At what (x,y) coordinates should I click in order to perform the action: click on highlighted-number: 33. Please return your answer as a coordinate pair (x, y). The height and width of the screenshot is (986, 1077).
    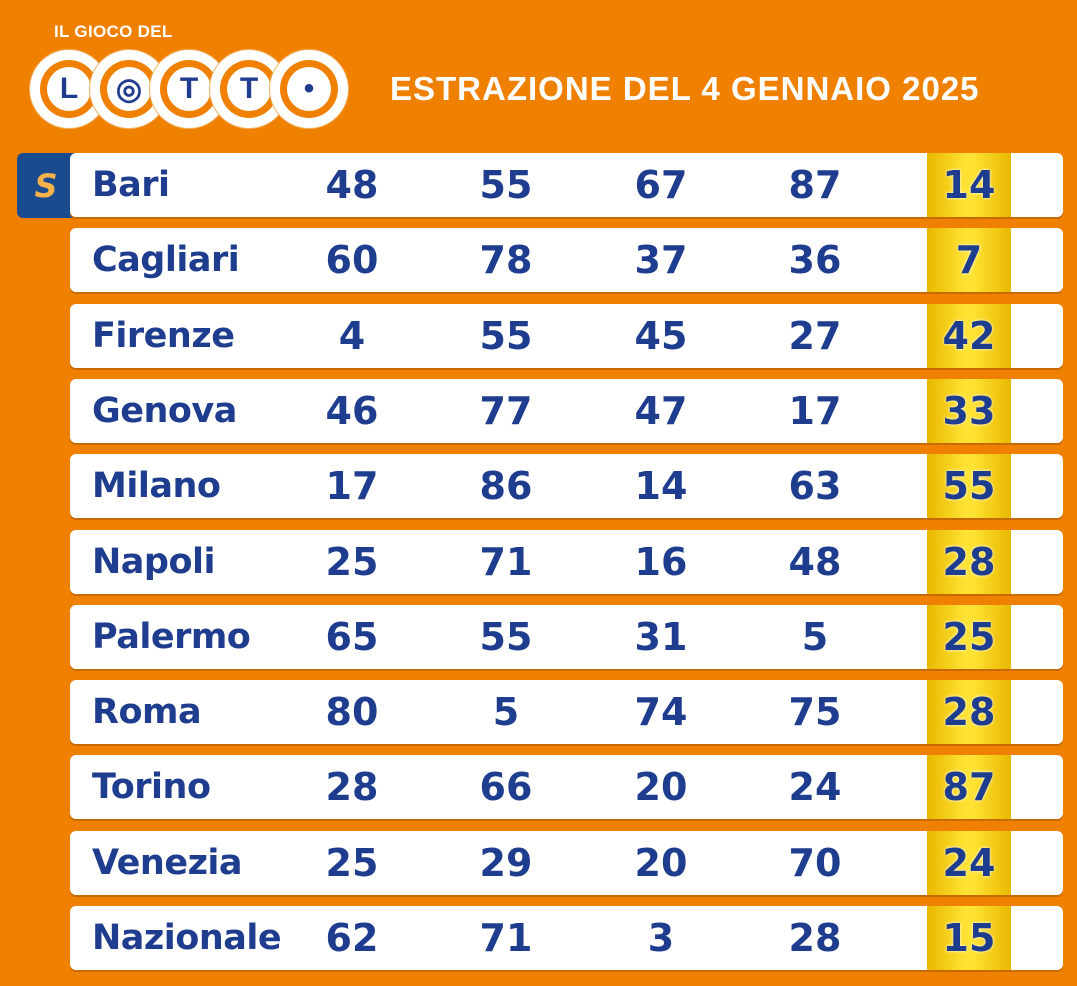
    Looking at the image, I should click on (969, 410).